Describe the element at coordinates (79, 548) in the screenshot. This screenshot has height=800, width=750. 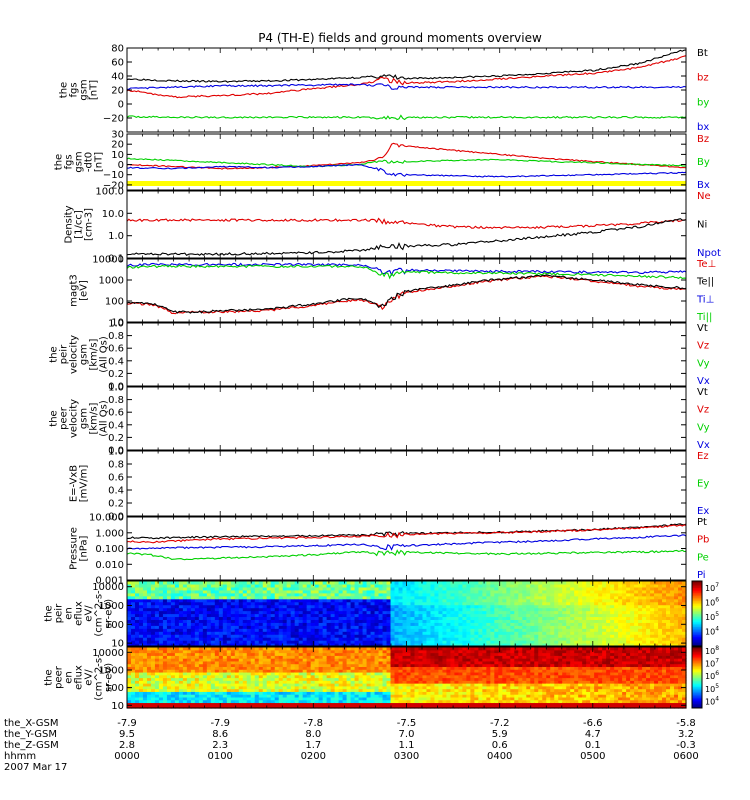
I see `y-axis-label: Pressure [nPa]` at that location.